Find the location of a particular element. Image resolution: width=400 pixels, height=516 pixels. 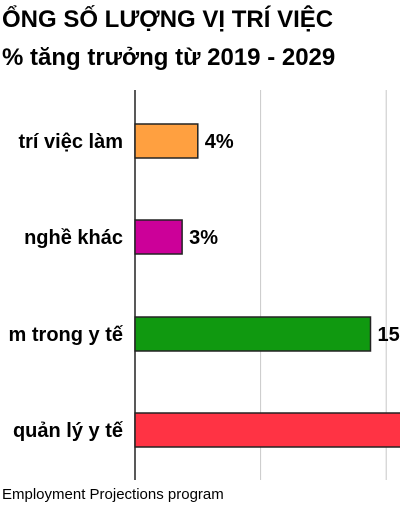

value-label: 4% is located at coordinates (219, 142).